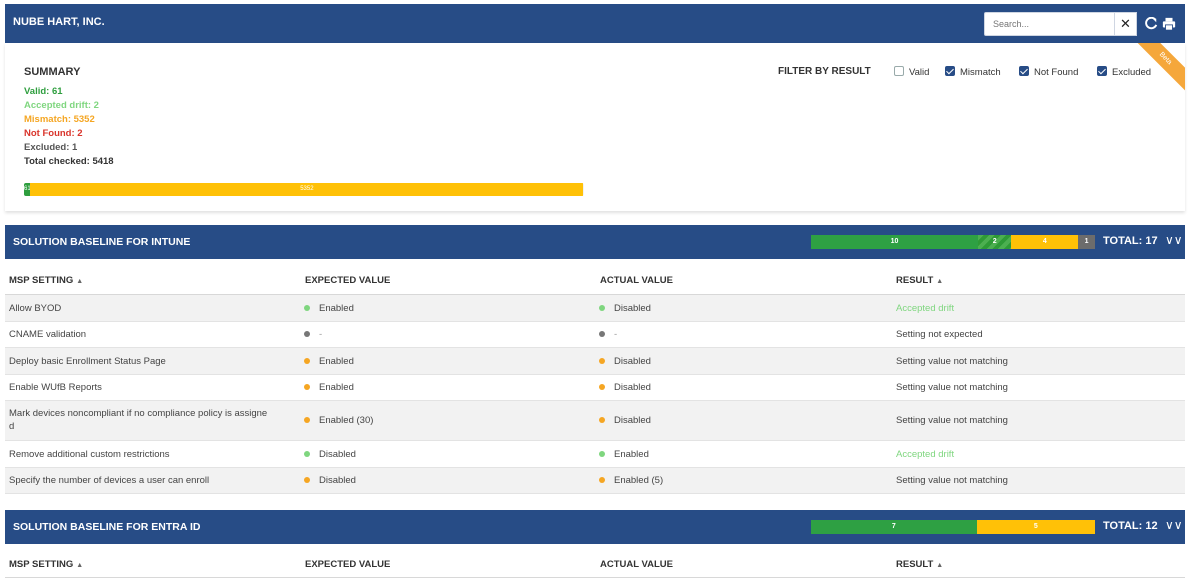 This screenshot has width=1189, height=580. I want to click on summary-total-checked: Total checked: 5418, so click(69, 161).